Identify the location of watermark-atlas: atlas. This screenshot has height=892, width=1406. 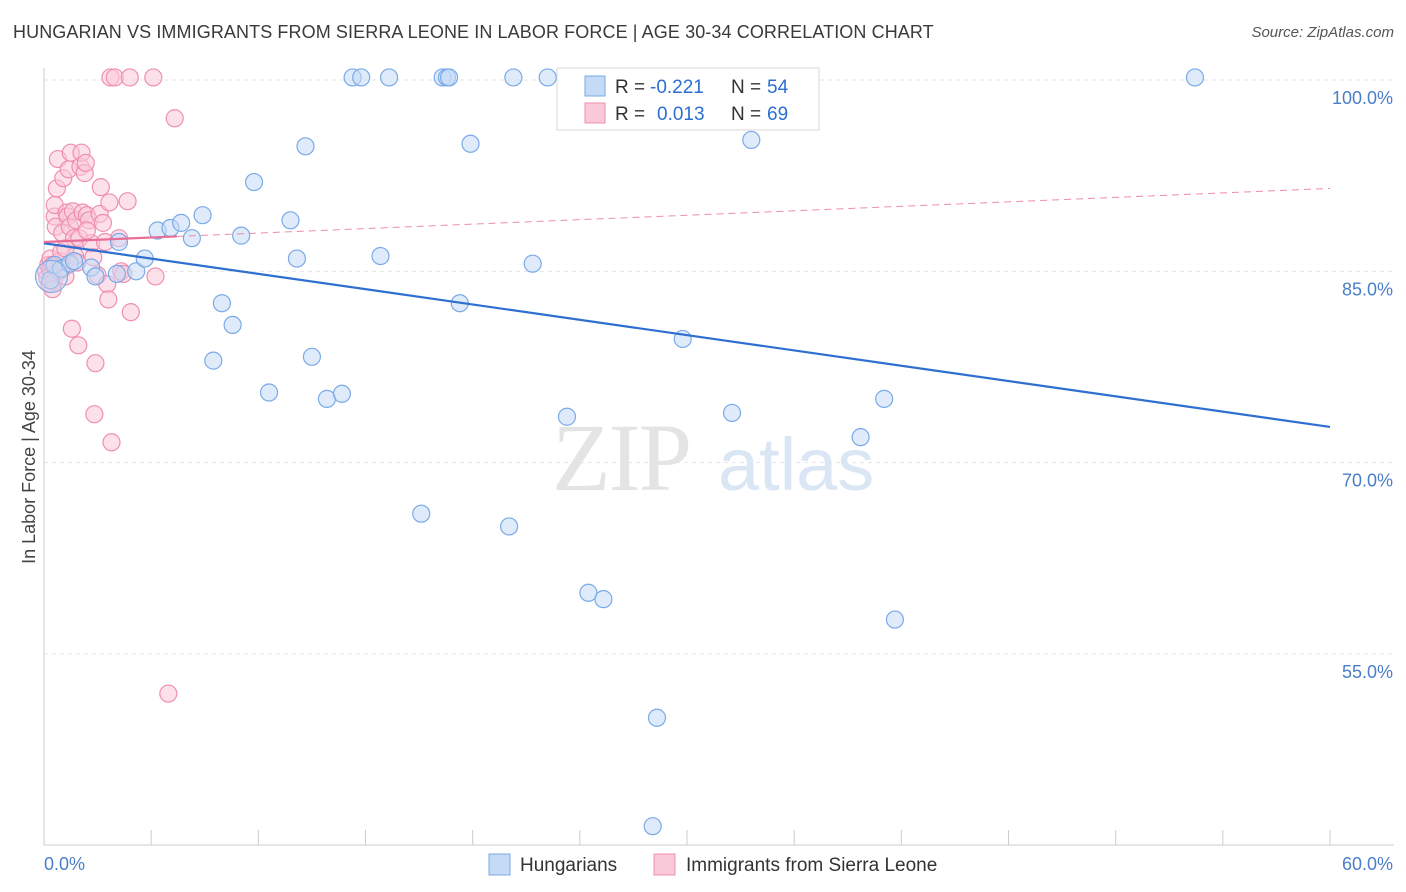
(796, 464).